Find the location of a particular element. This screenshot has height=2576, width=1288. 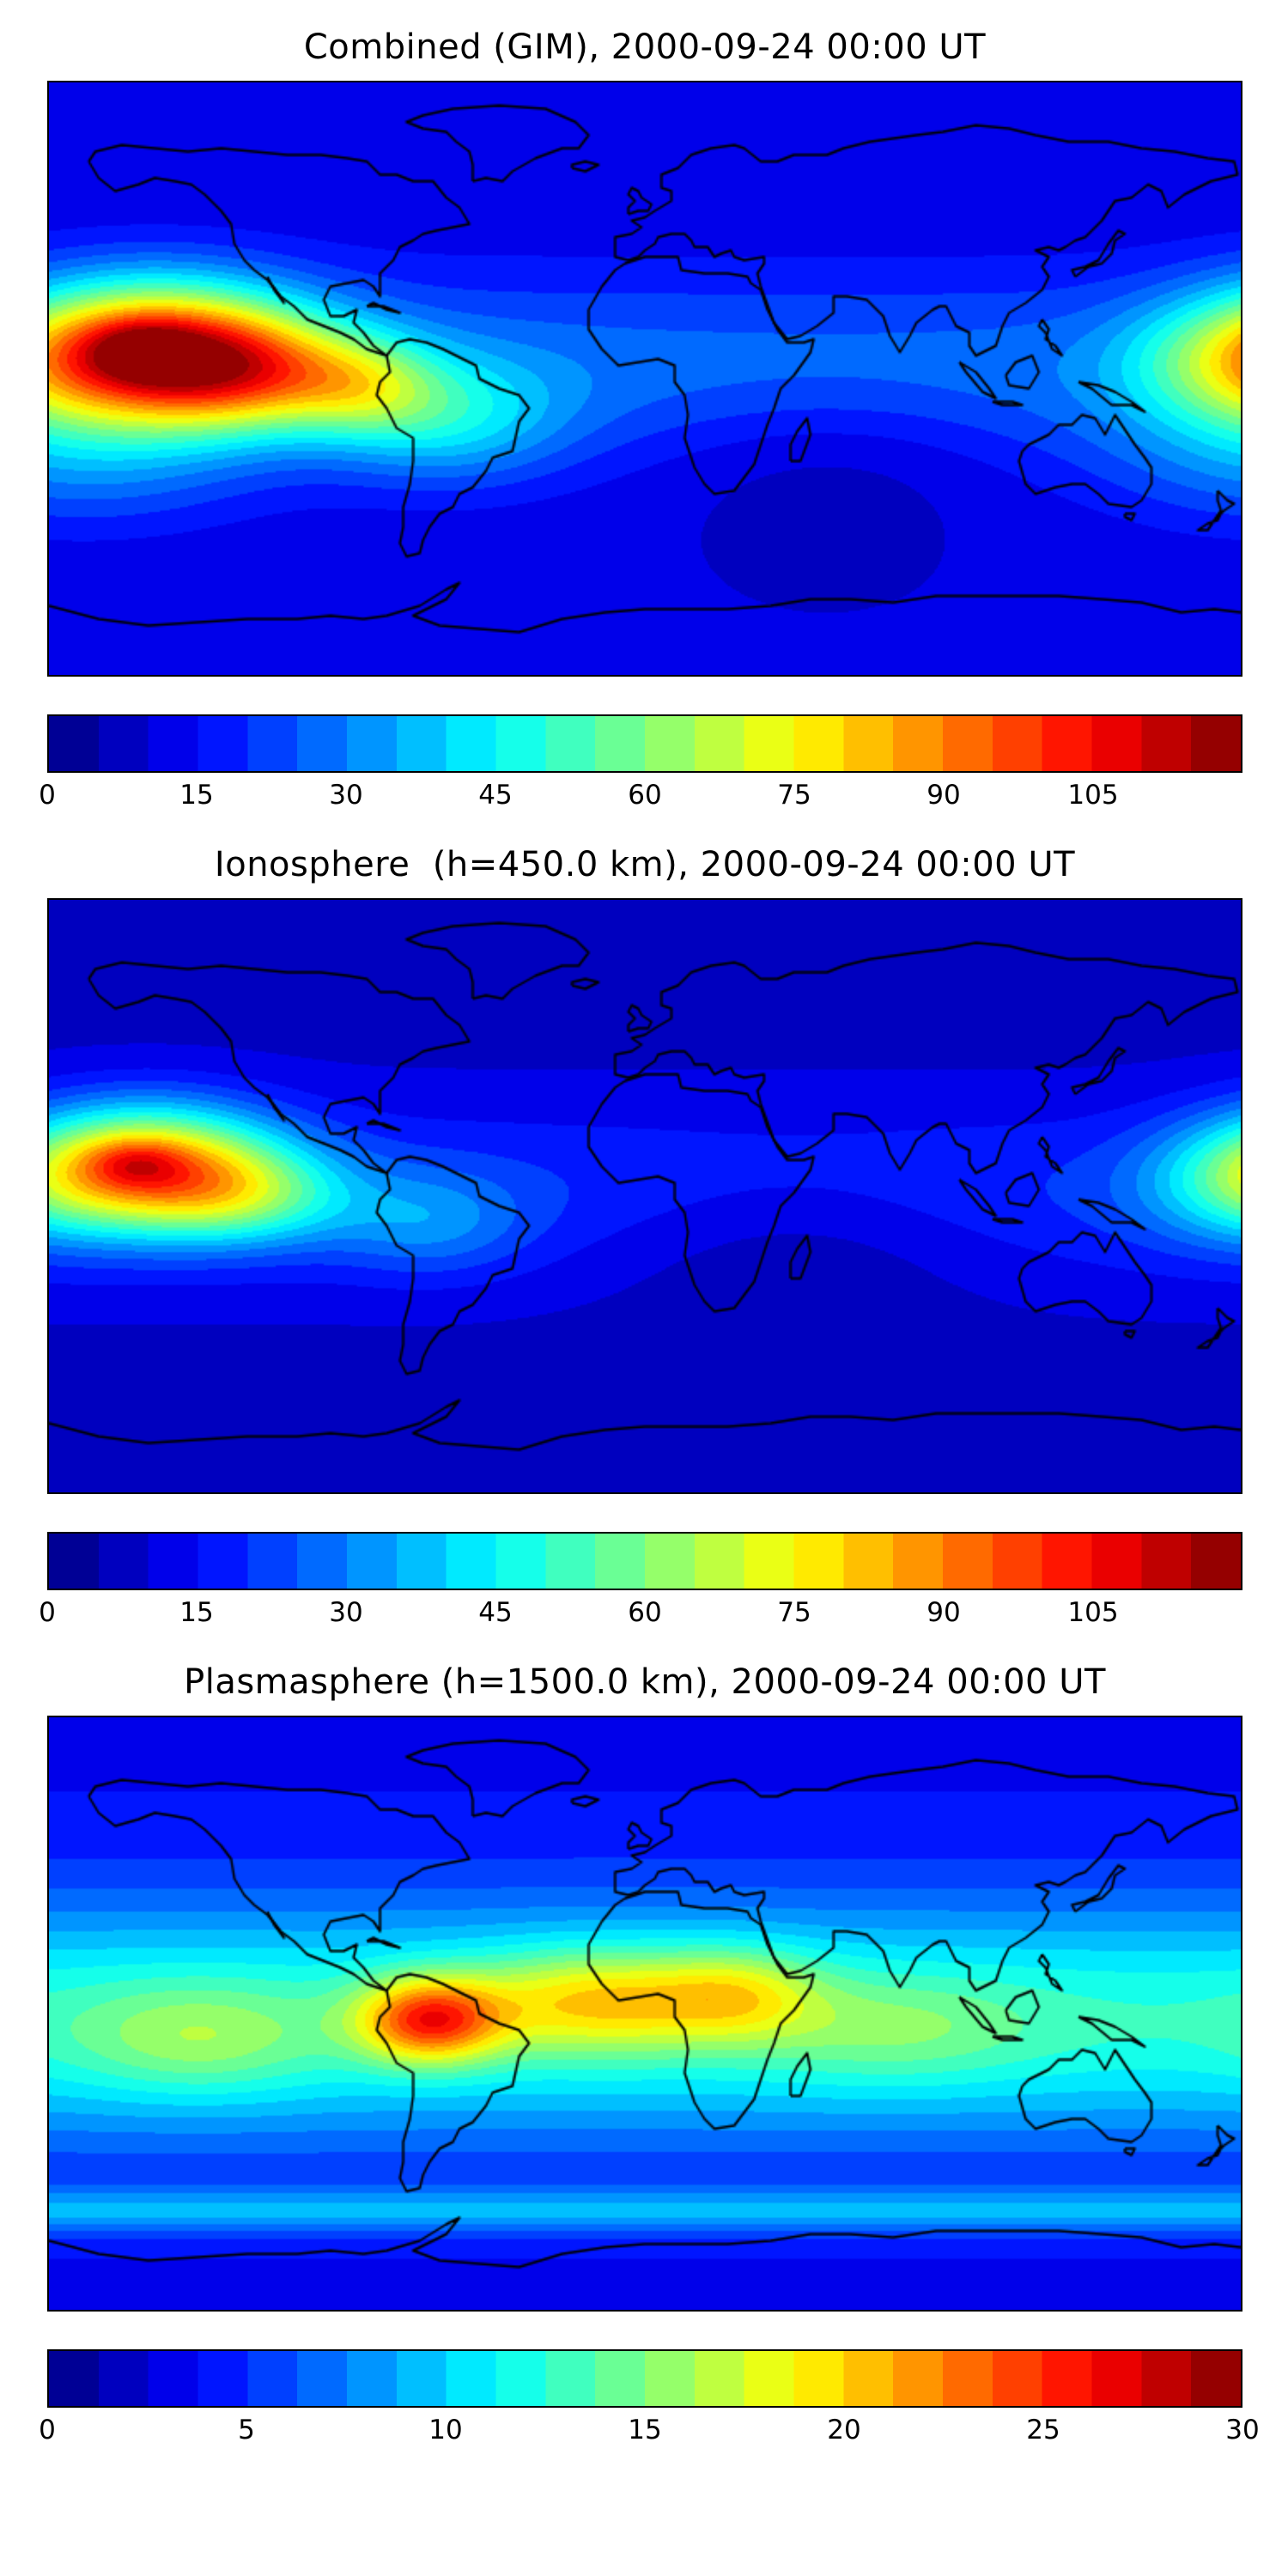

colorbar-combined is located at coordinates (644, 744).